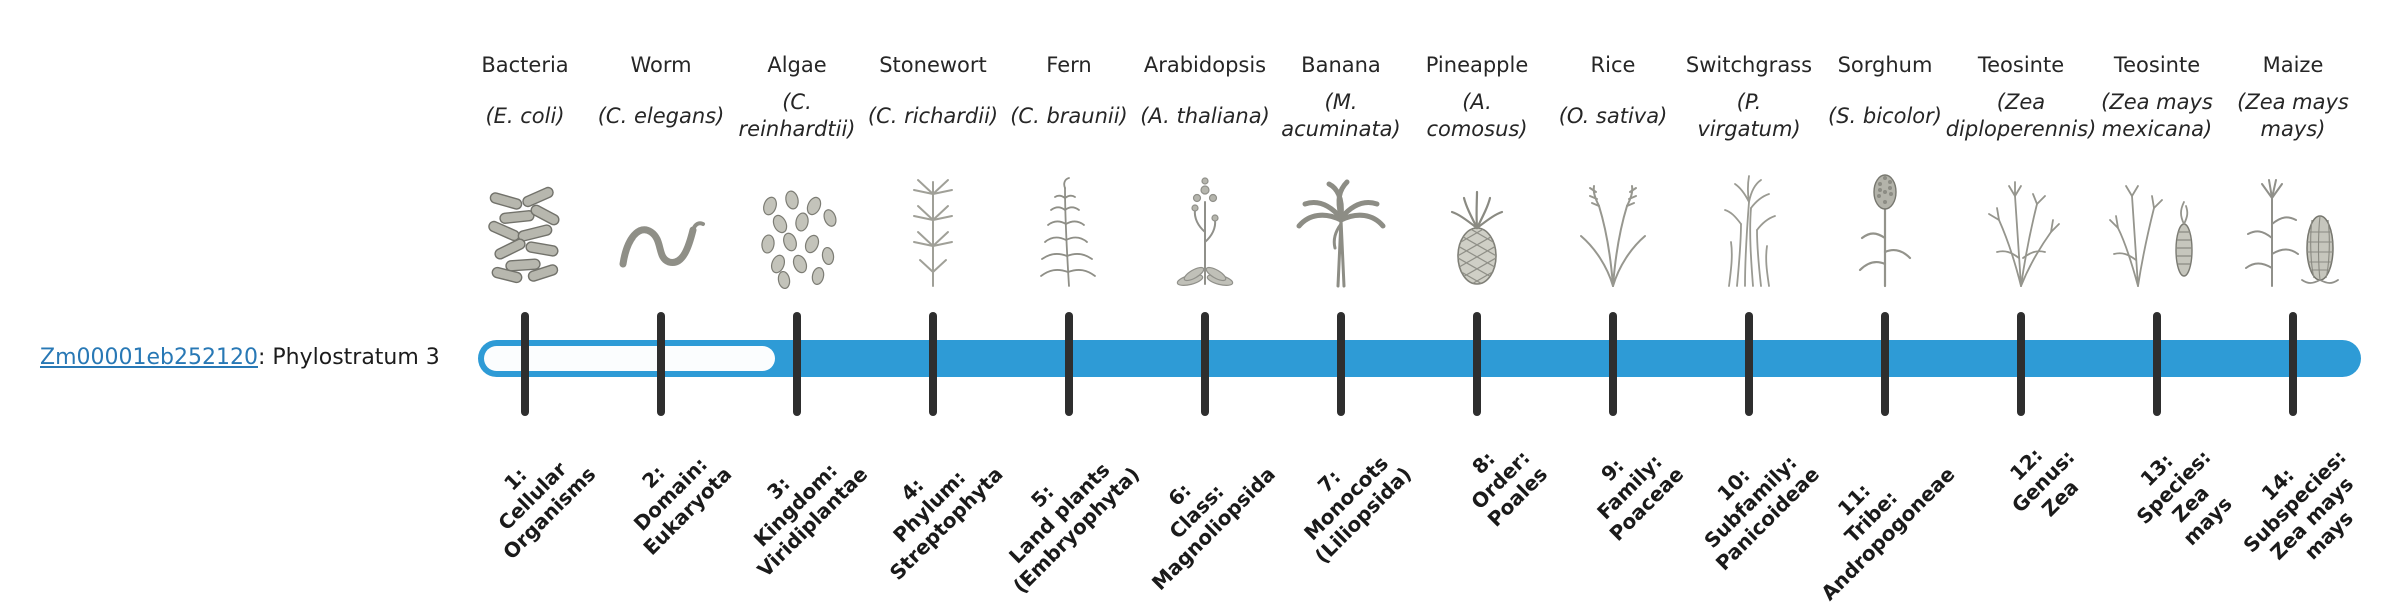 The width and height of the screenshot is (2400, 605). I want to click on stratum-label-9: 9: Family: Poaceae, so click(1629, 487).